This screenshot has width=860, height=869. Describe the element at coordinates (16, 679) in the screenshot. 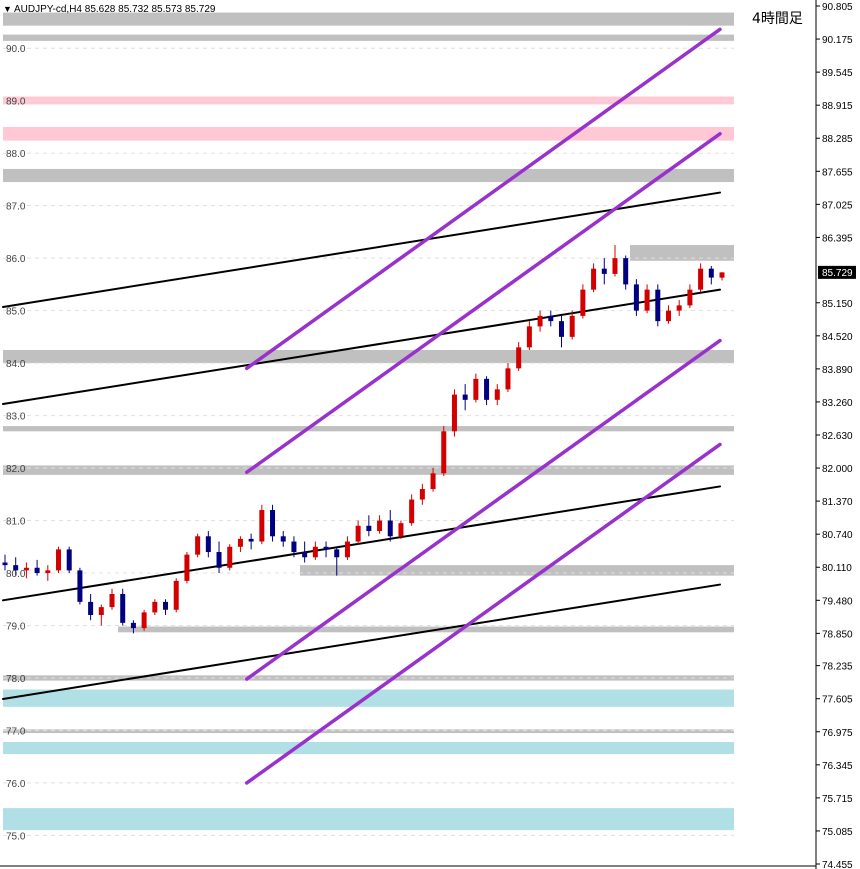

I see `level-label: 78.0` at that location.